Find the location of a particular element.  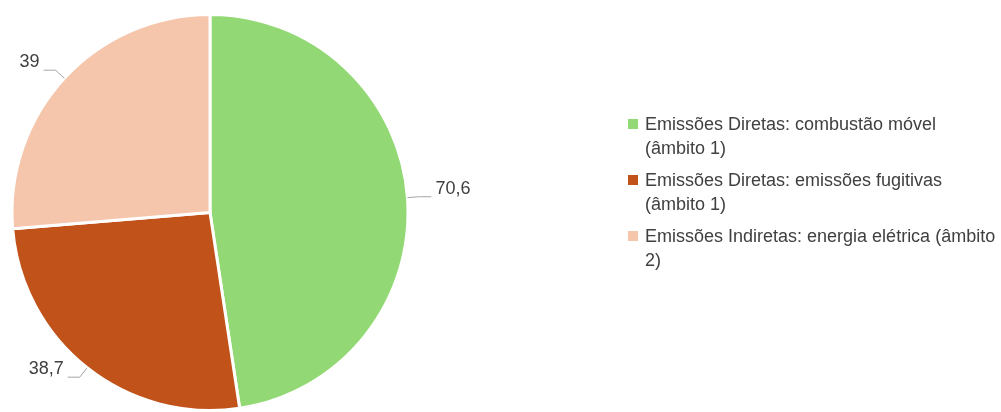

legend-label: Emissões Diretas: emissões fugitivas (âmbito 1) is located at coordinates (794, 192).